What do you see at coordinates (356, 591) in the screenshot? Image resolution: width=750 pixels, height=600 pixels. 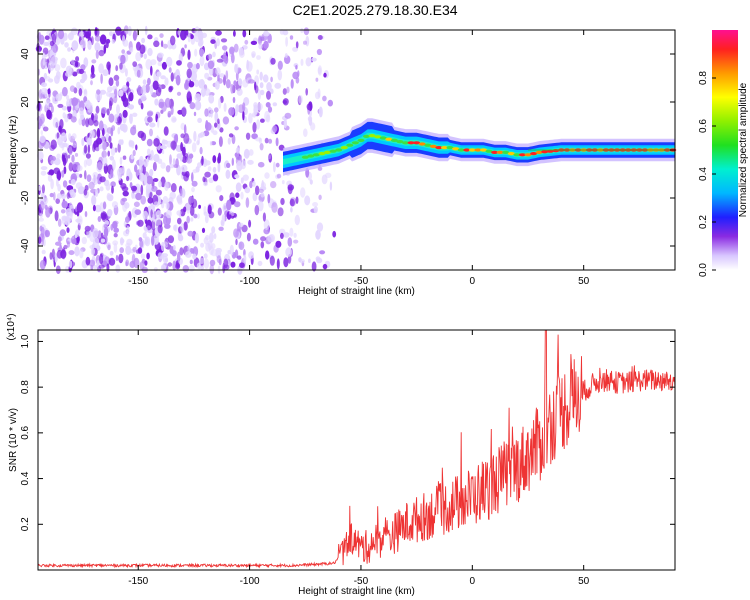 I see `snr-x-axis-label: Height of straight line (km)` at bounding box center [356, 591].